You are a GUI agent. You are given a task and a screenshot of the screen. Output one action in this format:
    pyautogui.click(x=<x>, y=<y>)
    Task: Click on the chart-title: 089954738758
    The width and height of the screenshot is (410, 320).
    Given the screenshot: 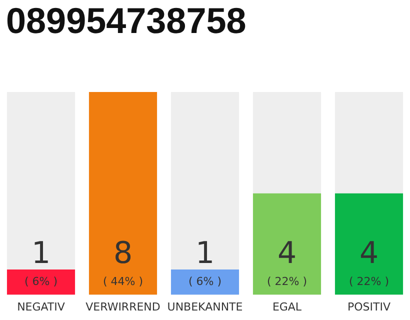 What is the action you would take?
    pyautogui.click(x=126, y=21)
    